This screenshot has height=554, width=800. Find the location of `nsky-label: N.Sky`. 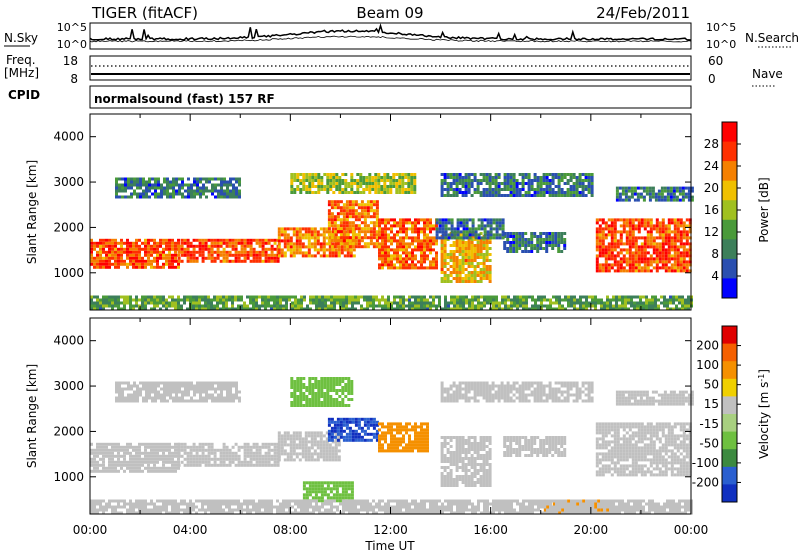

nsky-label: N.Sky is located at coordinates (21, 38).